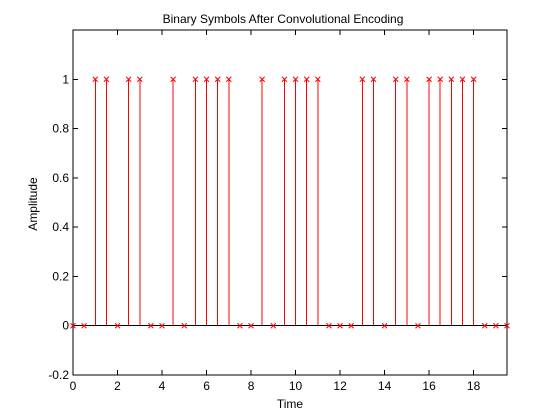  Describe the element at coordinates (251, 386) in the screenshot. I see `x-tick-label: 8` at that location.